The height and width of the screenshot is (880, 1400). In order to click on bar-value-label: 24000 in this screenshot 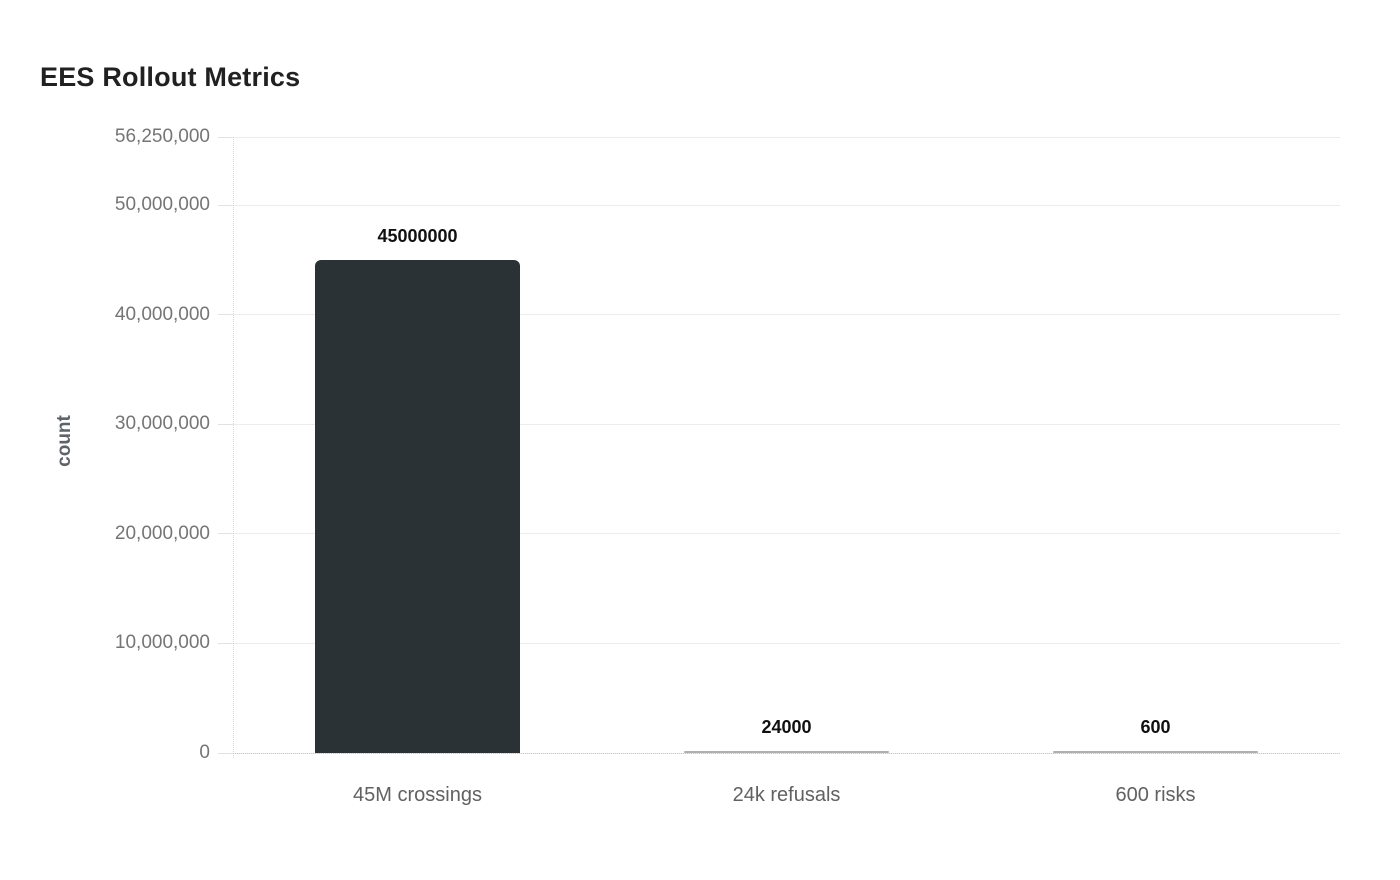, I will do `click(786, 727)`.